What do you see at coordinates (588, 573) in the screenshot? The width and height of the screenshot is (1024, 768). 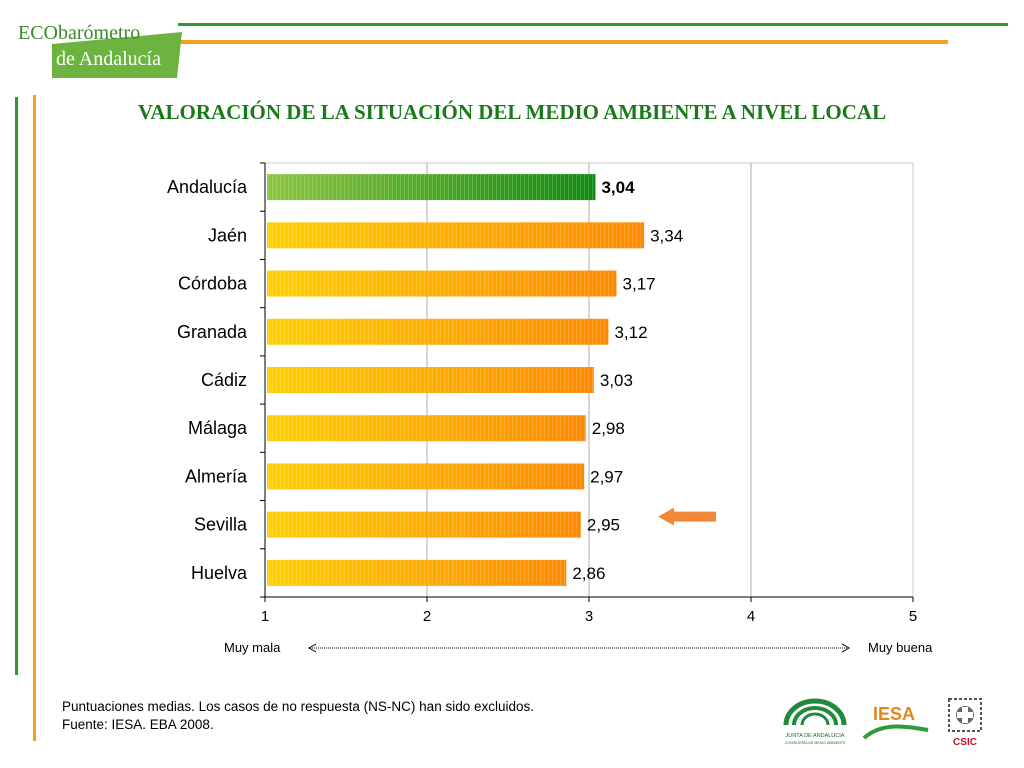 I see `data-label: 2,86` at bounding box center [588, 573].